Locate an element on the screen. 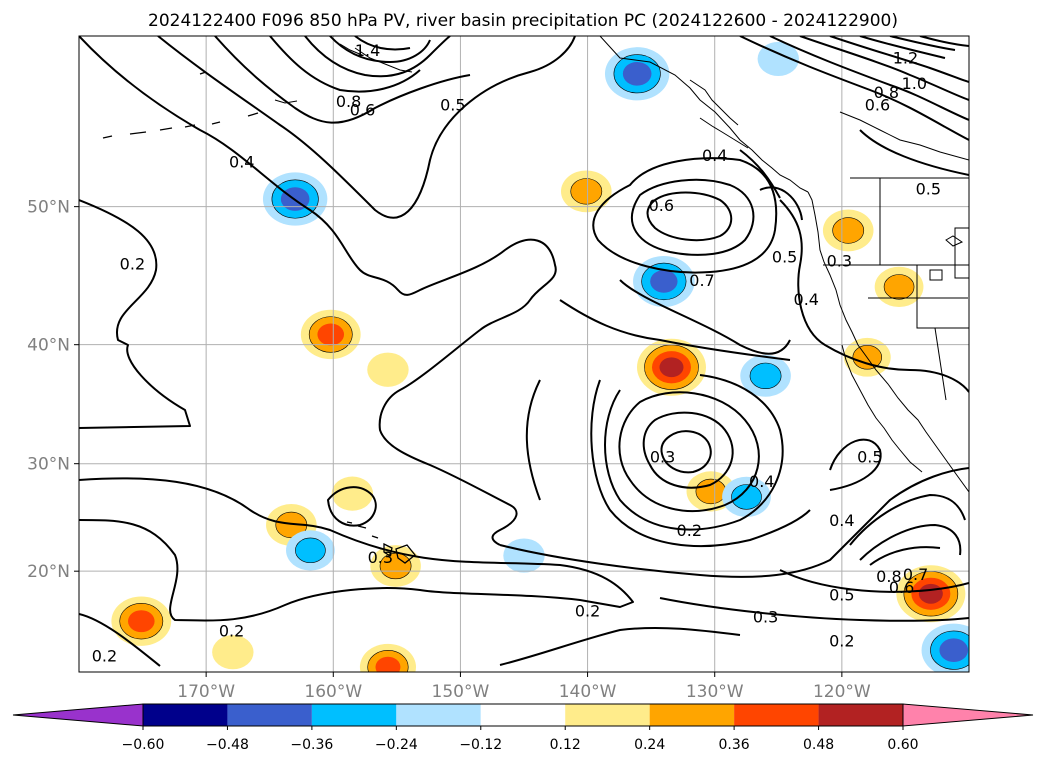 The width and height of the screenshot is (1047, 765). colorbar-tick-label: 0.24 is located at coordinates (649, 745).